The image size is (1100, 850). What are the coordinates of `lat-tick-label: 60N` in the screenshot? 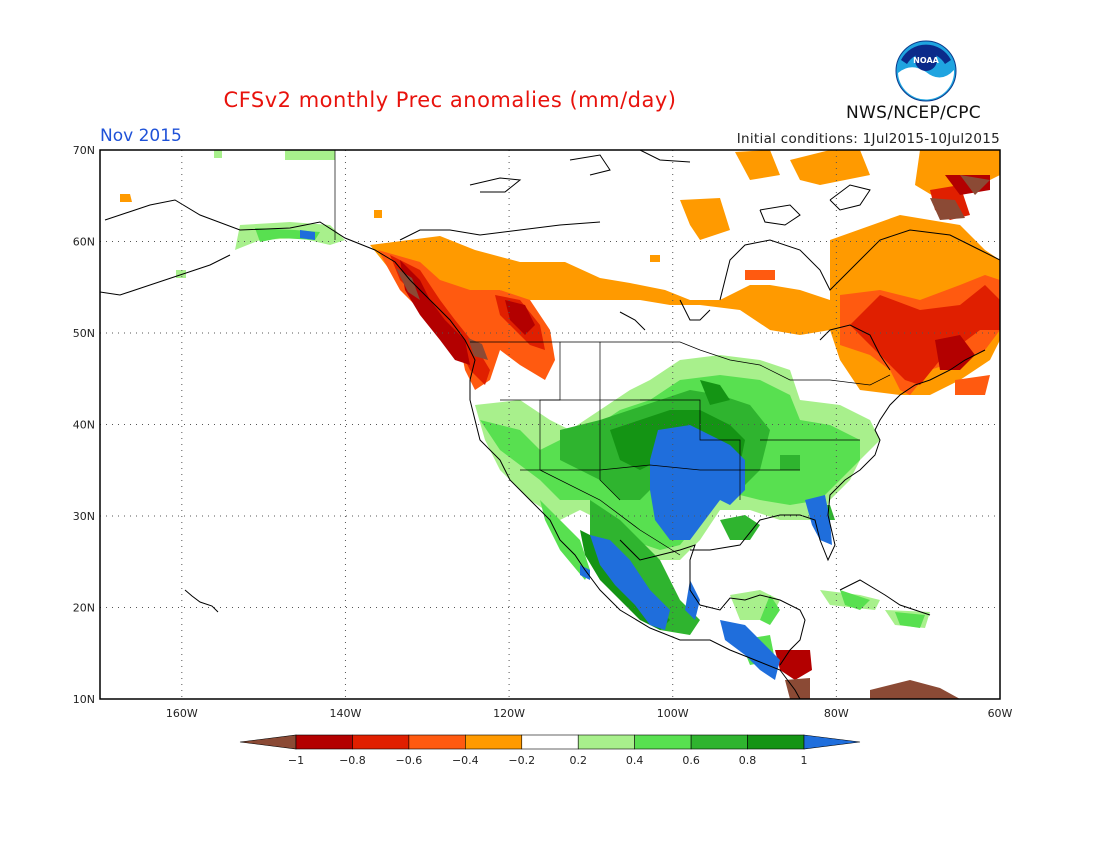 It's located at (84, 242).